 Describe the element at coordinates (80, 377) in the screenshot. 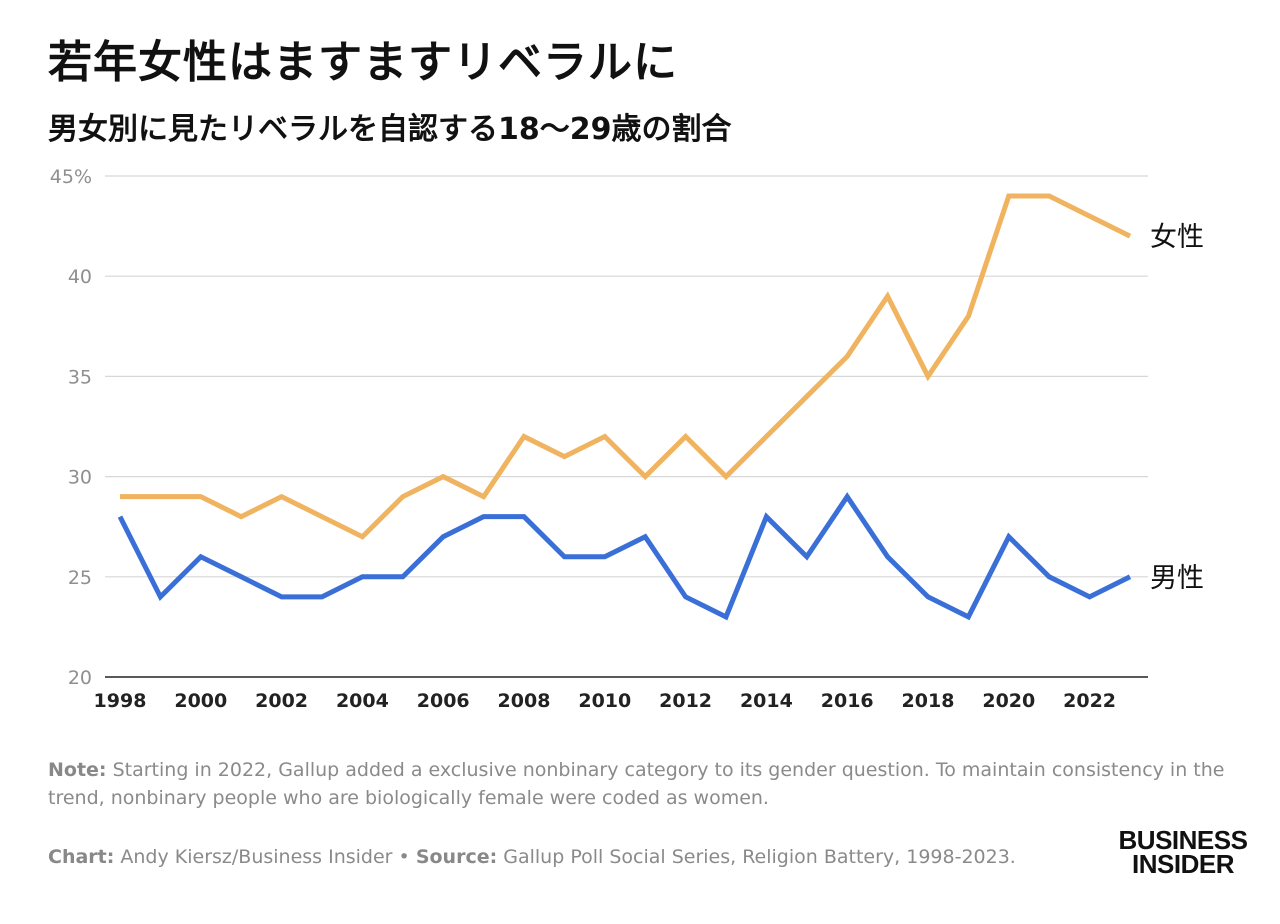

I see `y-tick-label: 35` at that location.